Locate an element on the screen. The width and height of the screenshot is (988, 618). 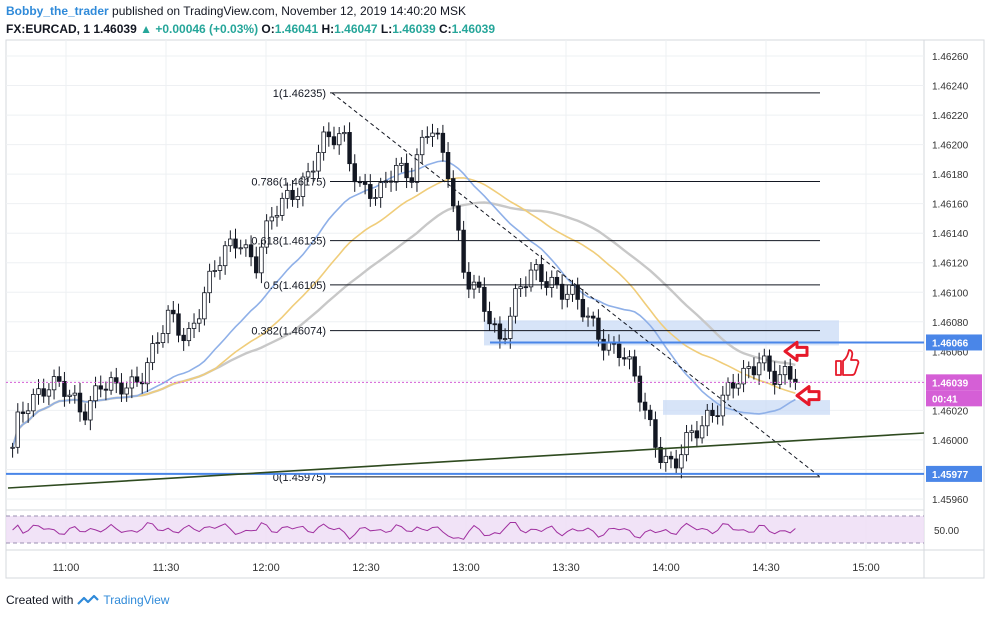
time-tick-label: 13:30 is located at coordinates (566, 568).